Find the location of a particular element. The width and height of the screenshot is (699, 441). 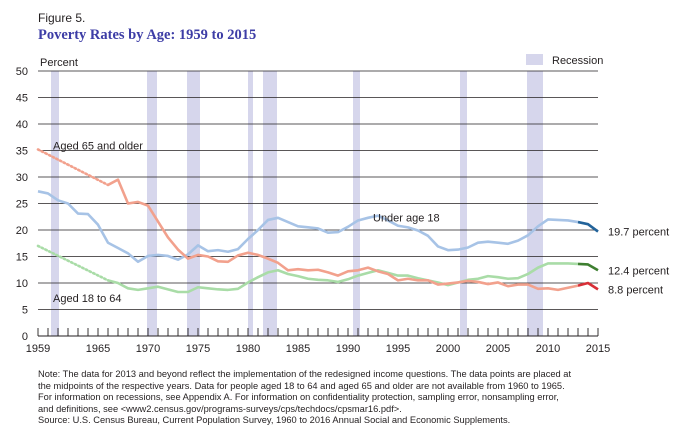

end-value-label: 12.4 percent is located at coordinates (638, 271).